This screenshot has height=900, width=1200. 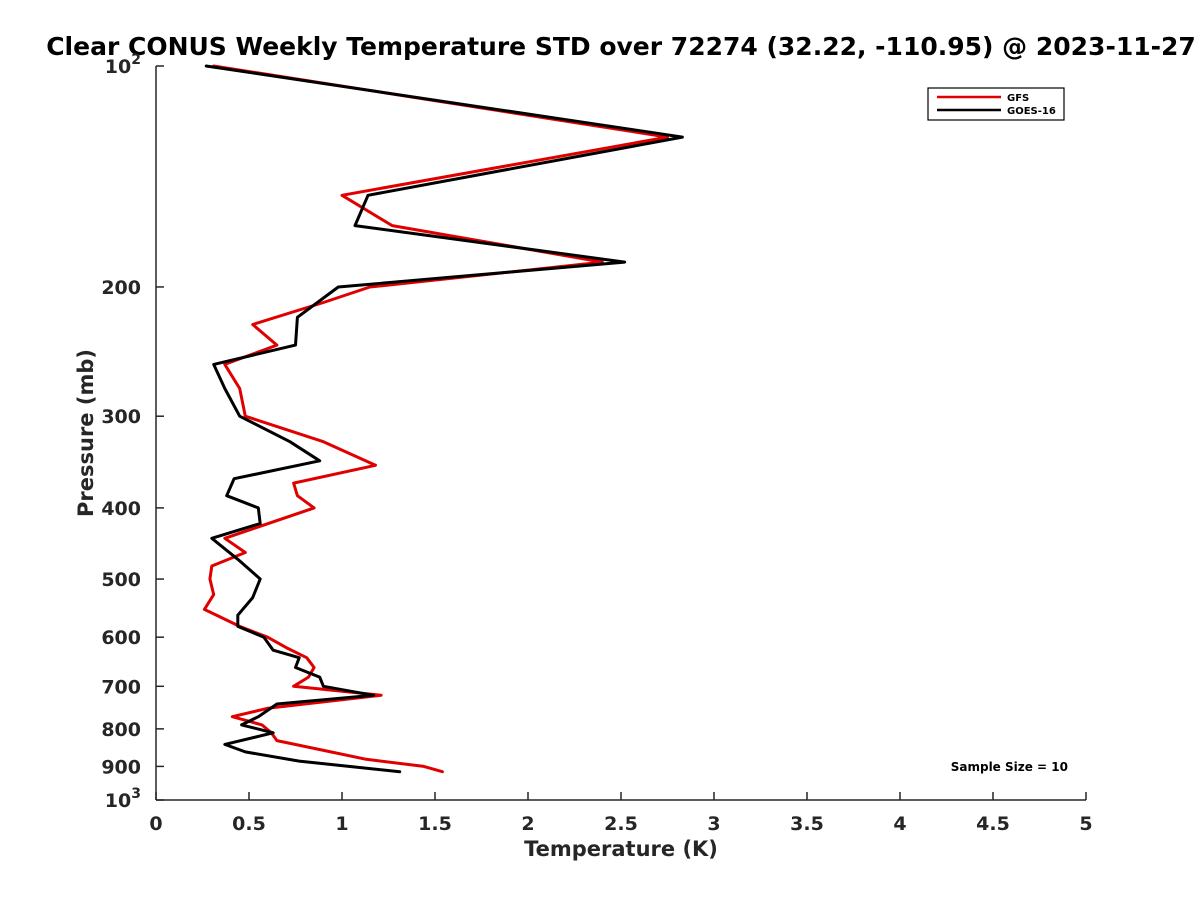 What do you see at coordinates (527, 824) in the screenshot?
I see `x-tick-label: 2` at bounding box center [527, 824].